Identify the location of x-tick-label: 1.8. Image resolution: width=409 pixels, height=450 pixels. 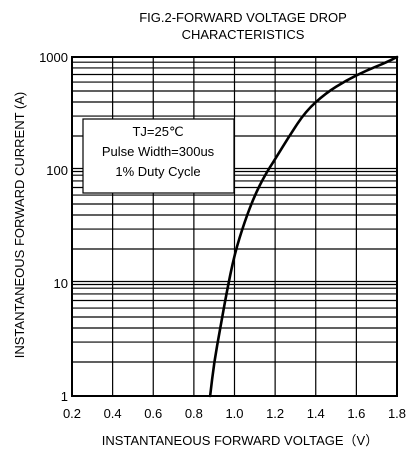
(397, 413).